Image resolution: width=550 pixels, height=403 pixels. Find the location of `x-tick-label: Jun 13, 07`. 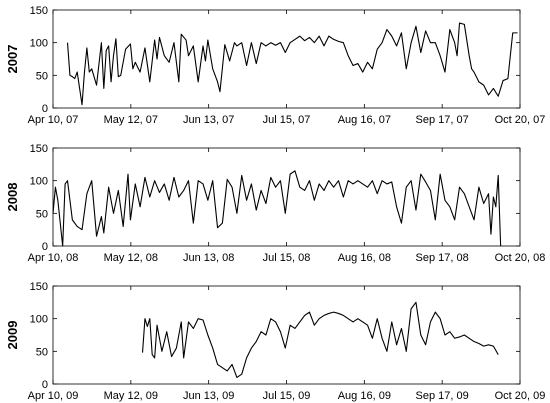

x-tick-label: Jun 13, 07 is located at coordinates (208, 120).